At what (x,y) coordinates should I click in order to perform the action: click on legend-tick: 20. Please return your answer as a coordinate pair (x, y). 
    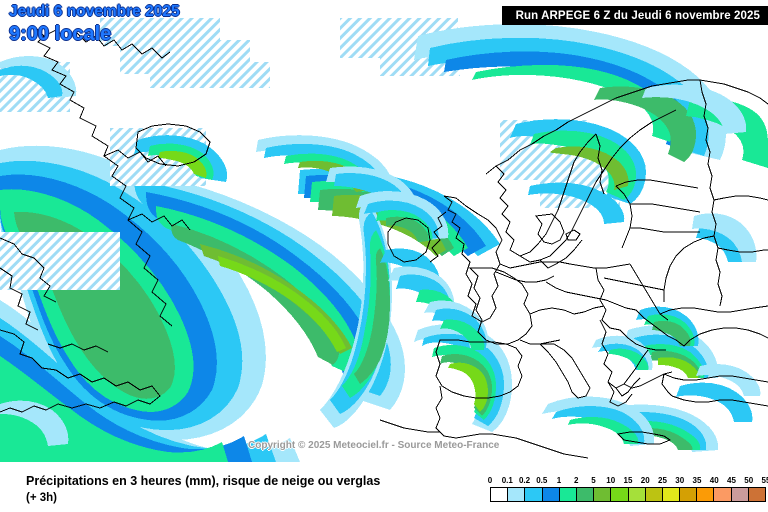
    Looking at the image, I should click on (645, 480).